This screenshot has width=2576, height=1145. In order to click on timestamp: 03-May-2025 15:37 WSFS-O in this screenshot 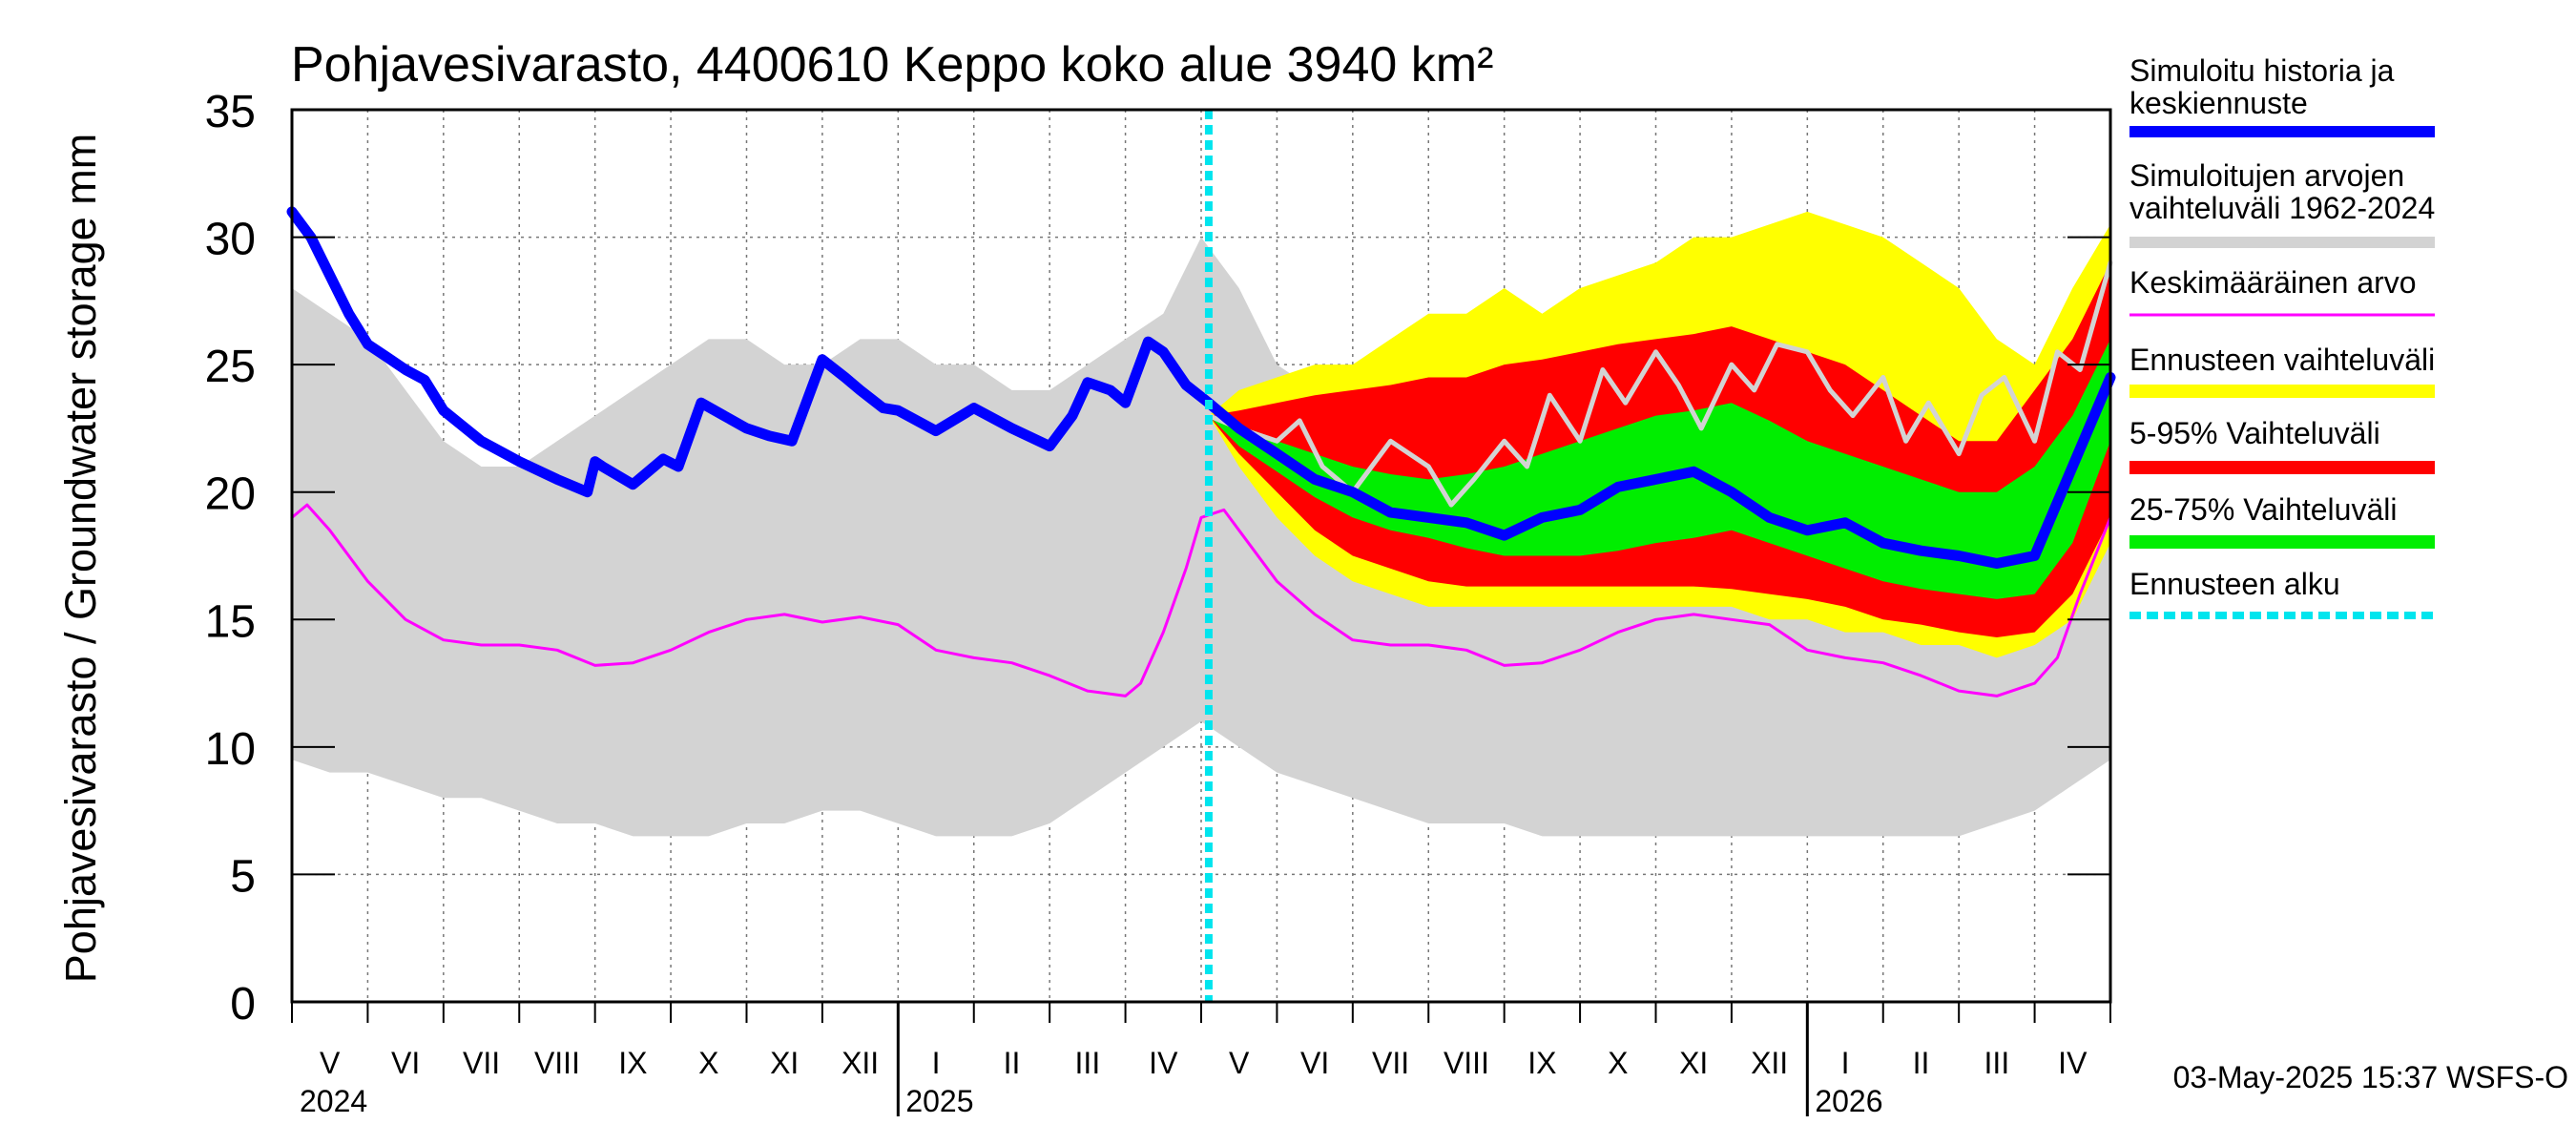, I will do `click(2370, 1077)`.